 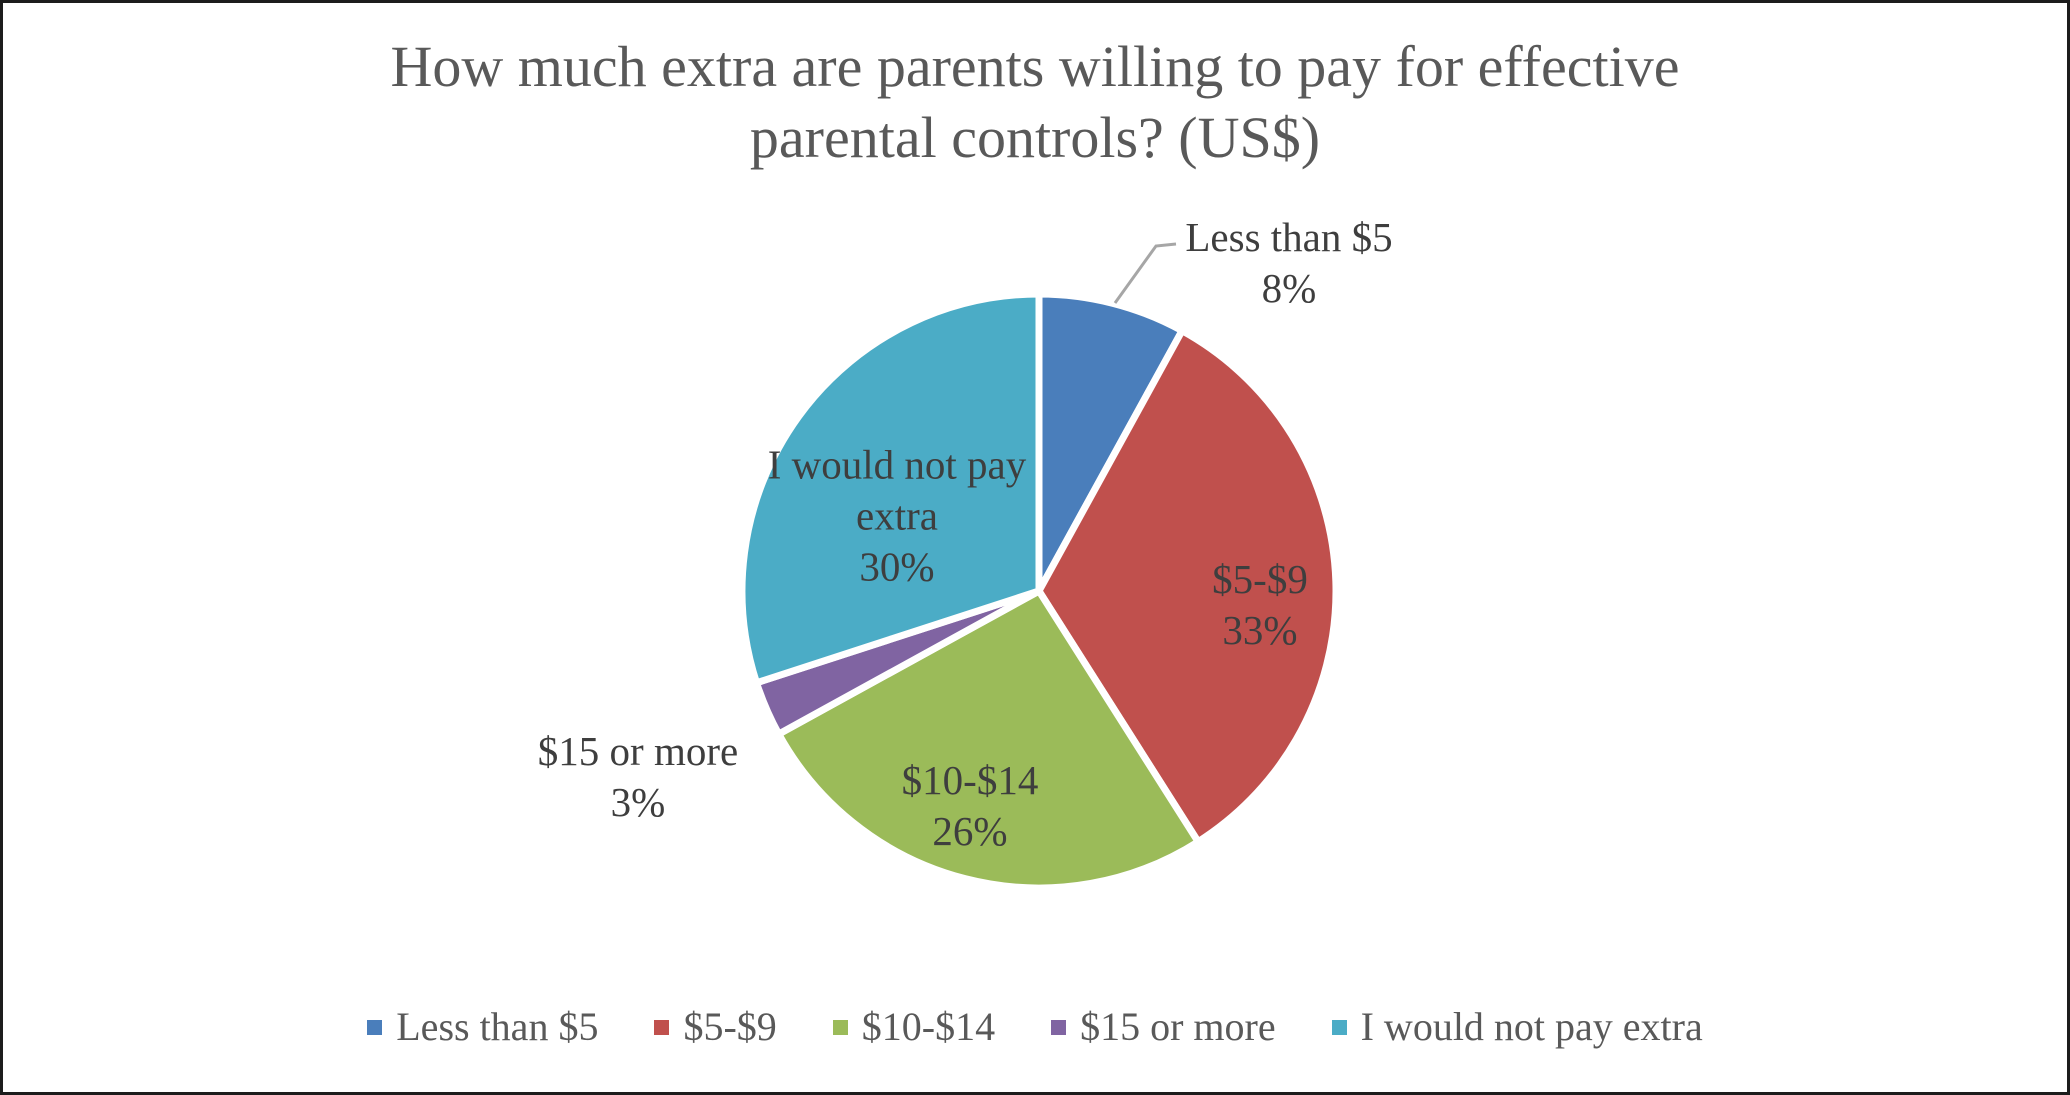 I want to click on legend-label: $10-$14, so click(x=928, y=1026).